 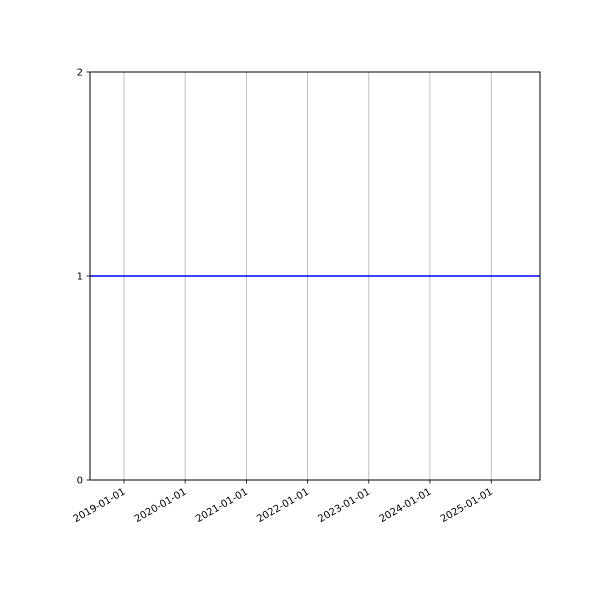 What do you see at coordinates (222, 506) in the screenshot?
I see `x-tick-label: 2021-01-01` at bounding box center [222, 506].